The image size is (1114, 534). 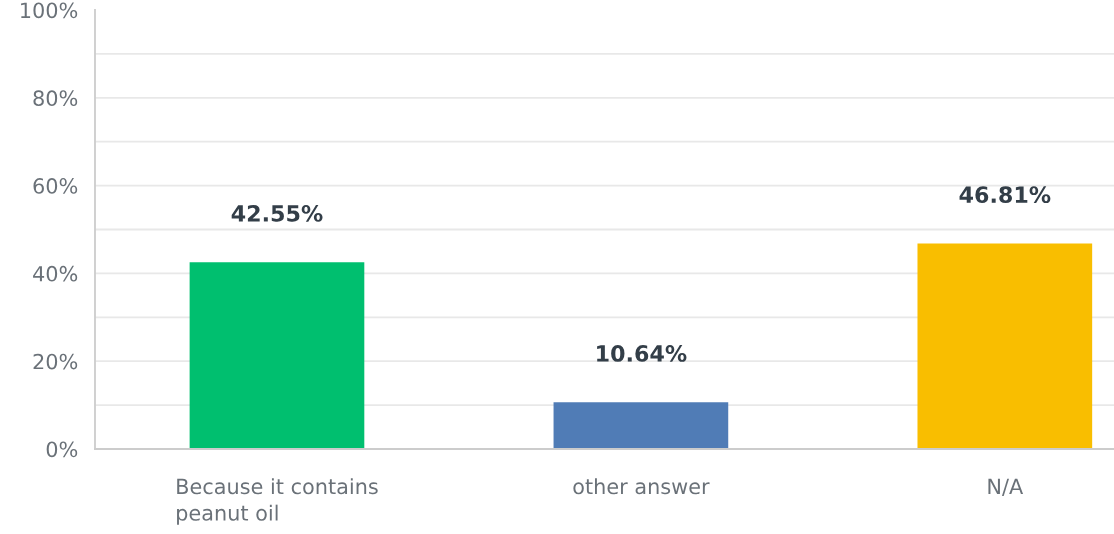 I want to click on x-tick-label: other answer, so click(x=641, y=486).